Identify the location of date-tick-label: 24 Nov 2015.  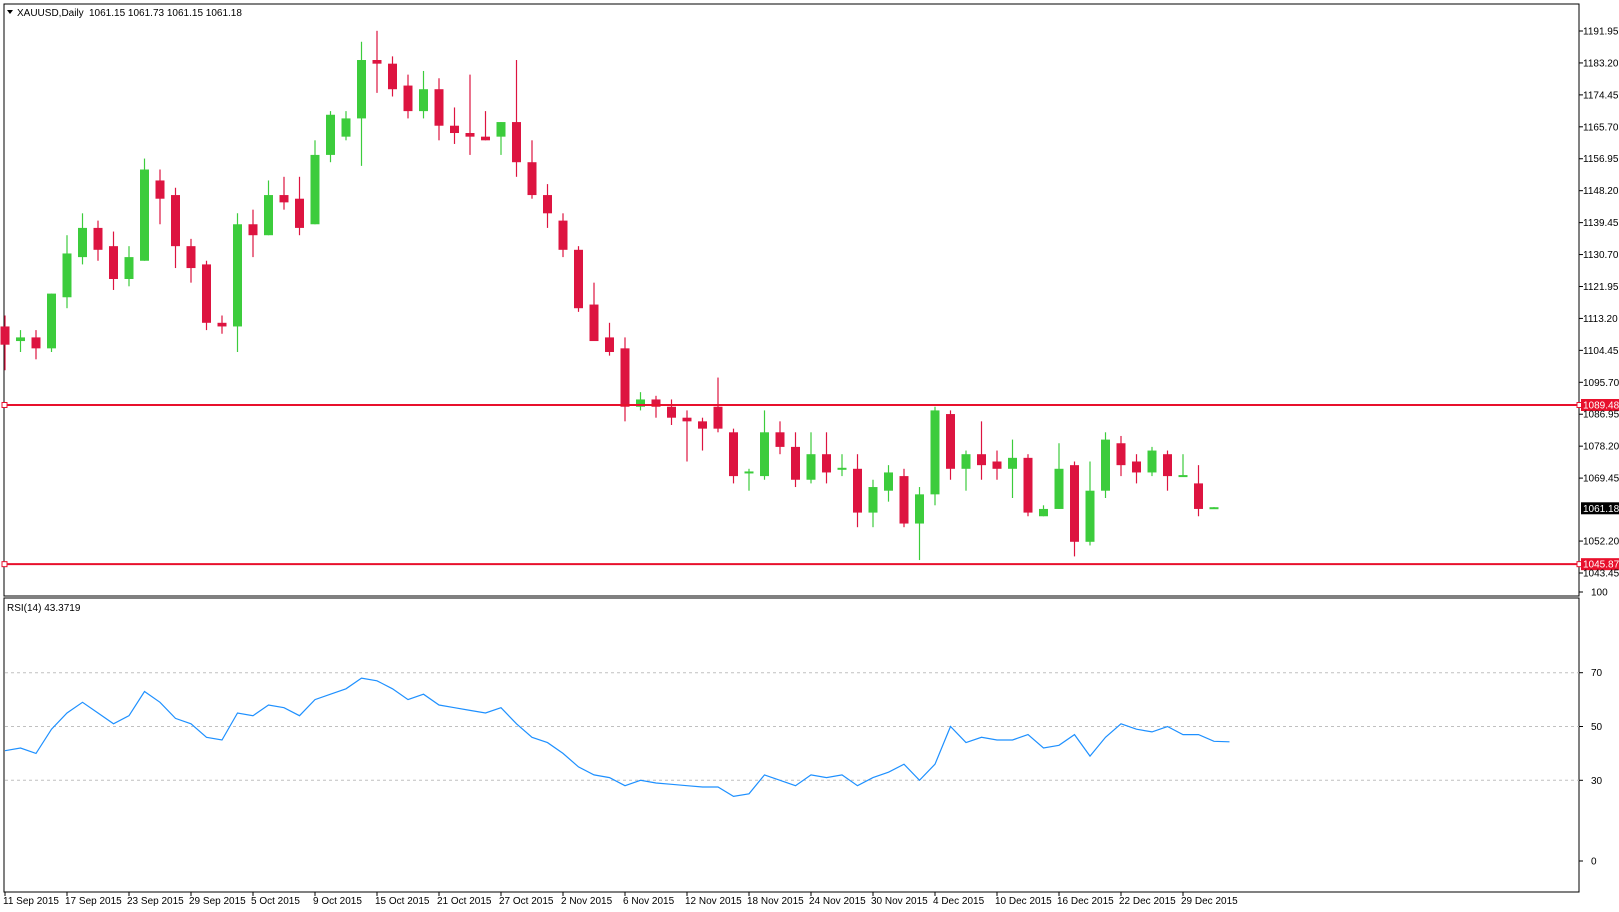
(837, 901).